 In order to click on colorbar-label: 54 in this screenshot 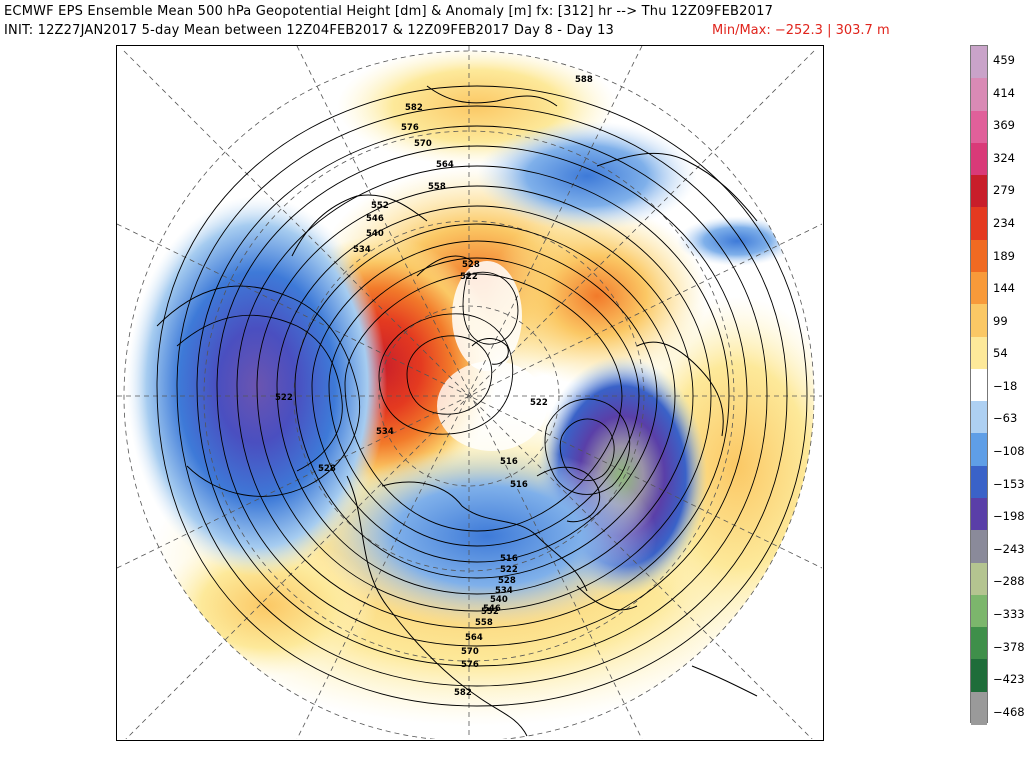, I will do `click(1000, 353)`.